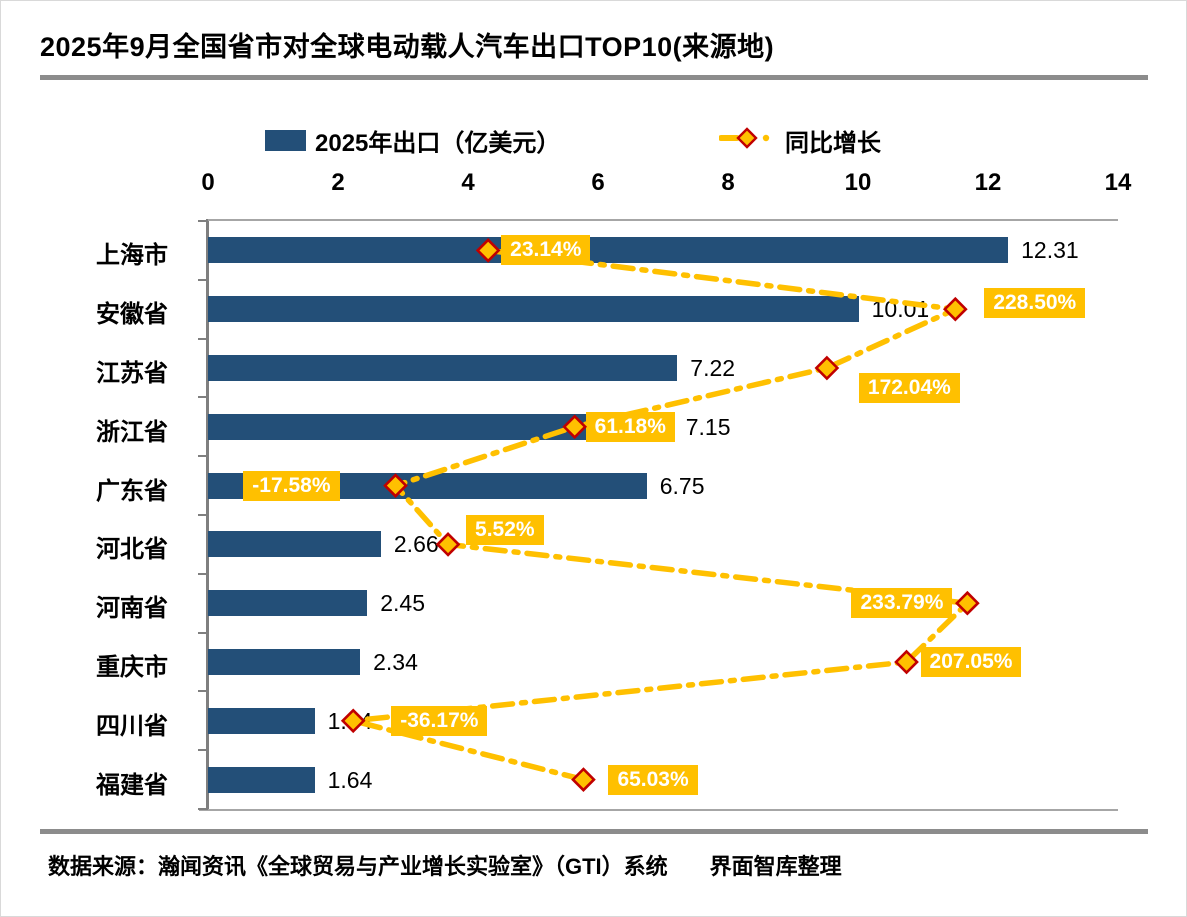 The image size is (1187, 917). I want to click on category-label: 安徽省, so click(132, 315).